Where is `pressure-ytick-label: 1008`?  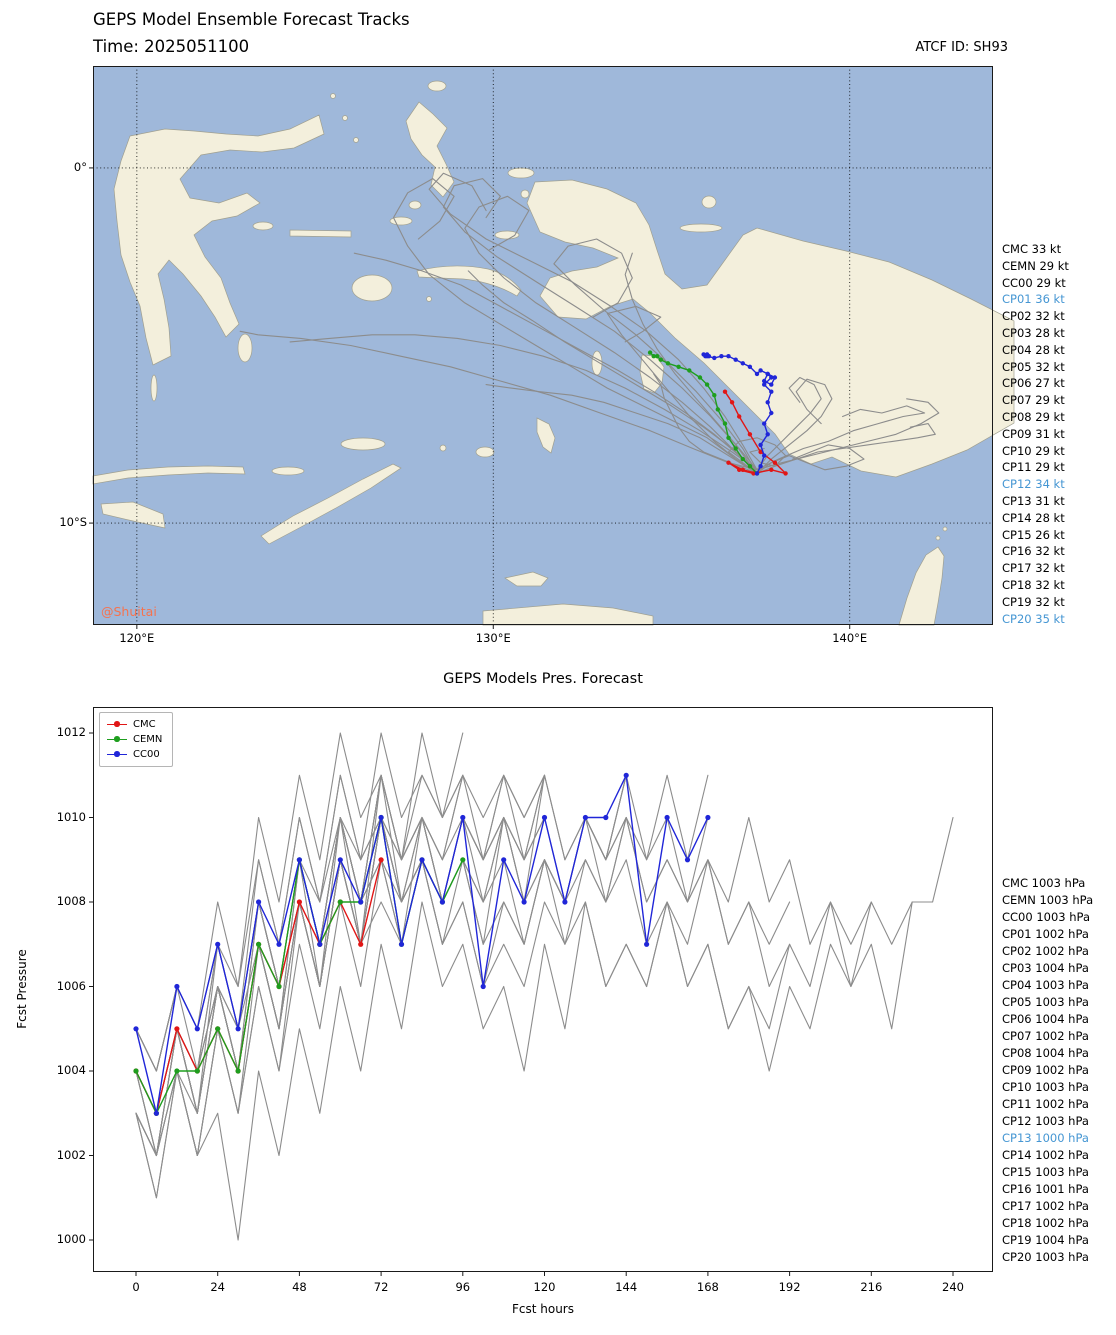 pressure-ytick-label: 1008 is located at coordinates (71, 901).